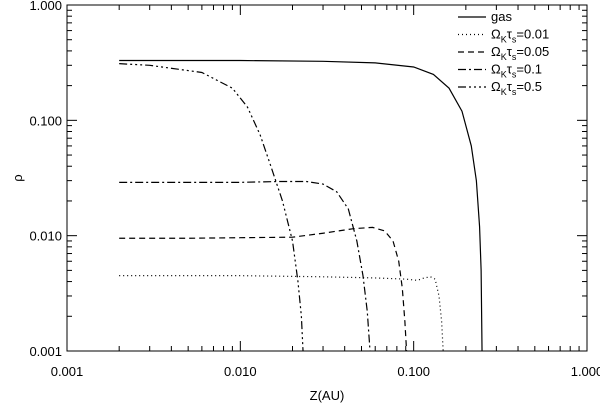  What do you see at coordinates (45, 120) in the screenshot?
I see `y-tick-label: 0.100` at bounding box center [45, 120].